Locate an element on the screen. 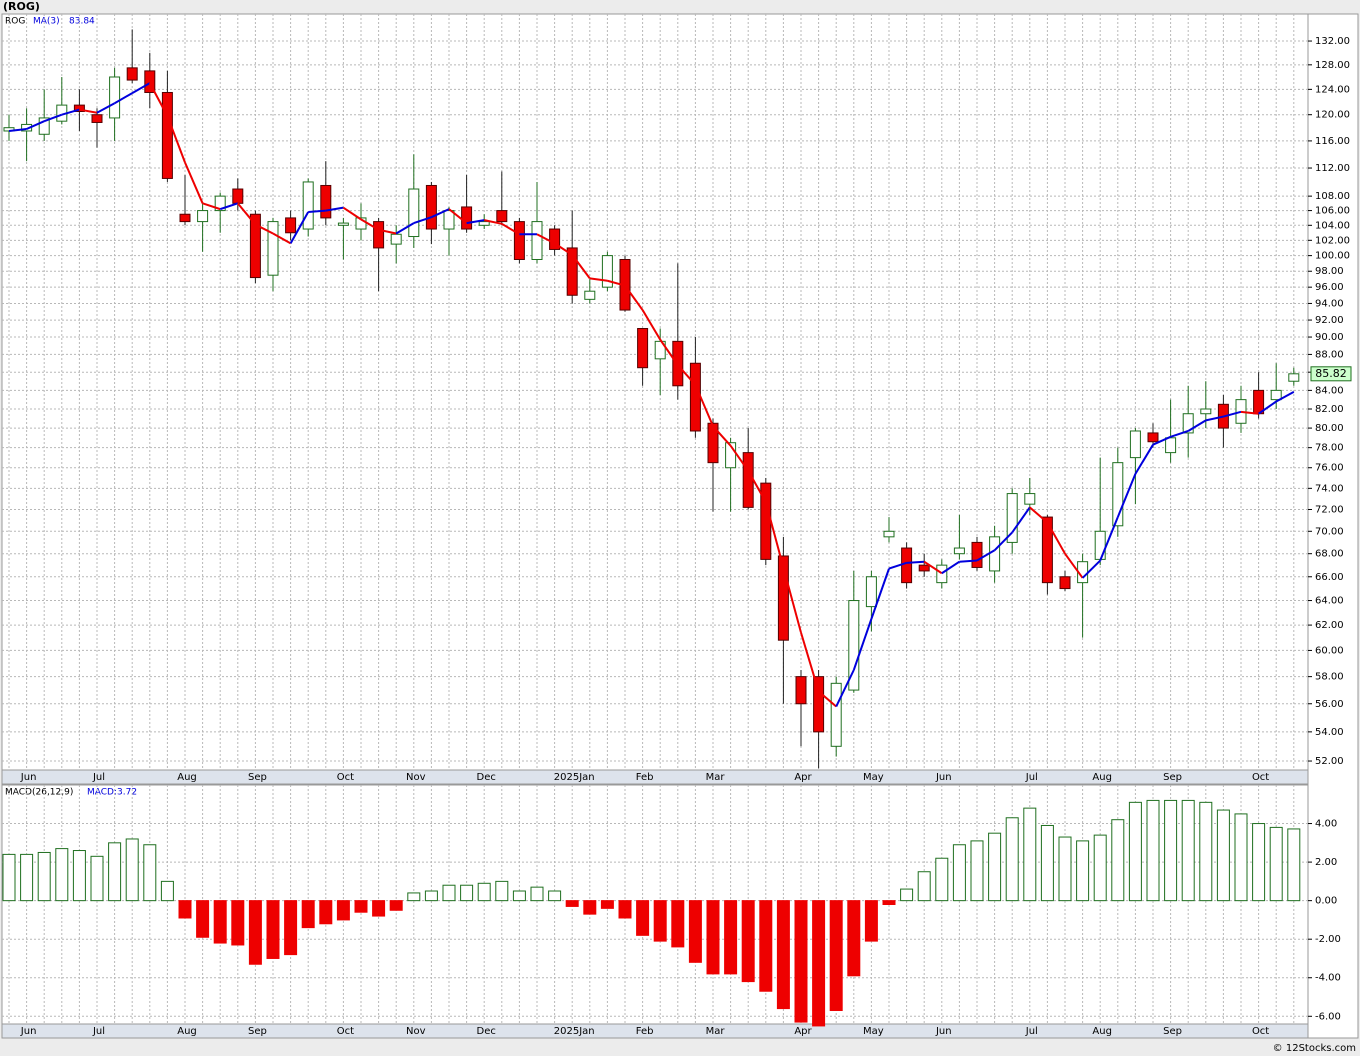 Image resolution: width=1360 pixels, height=1056 pixels. macd-title: MACD(26,12,9) is located at coordinates (39, 793).